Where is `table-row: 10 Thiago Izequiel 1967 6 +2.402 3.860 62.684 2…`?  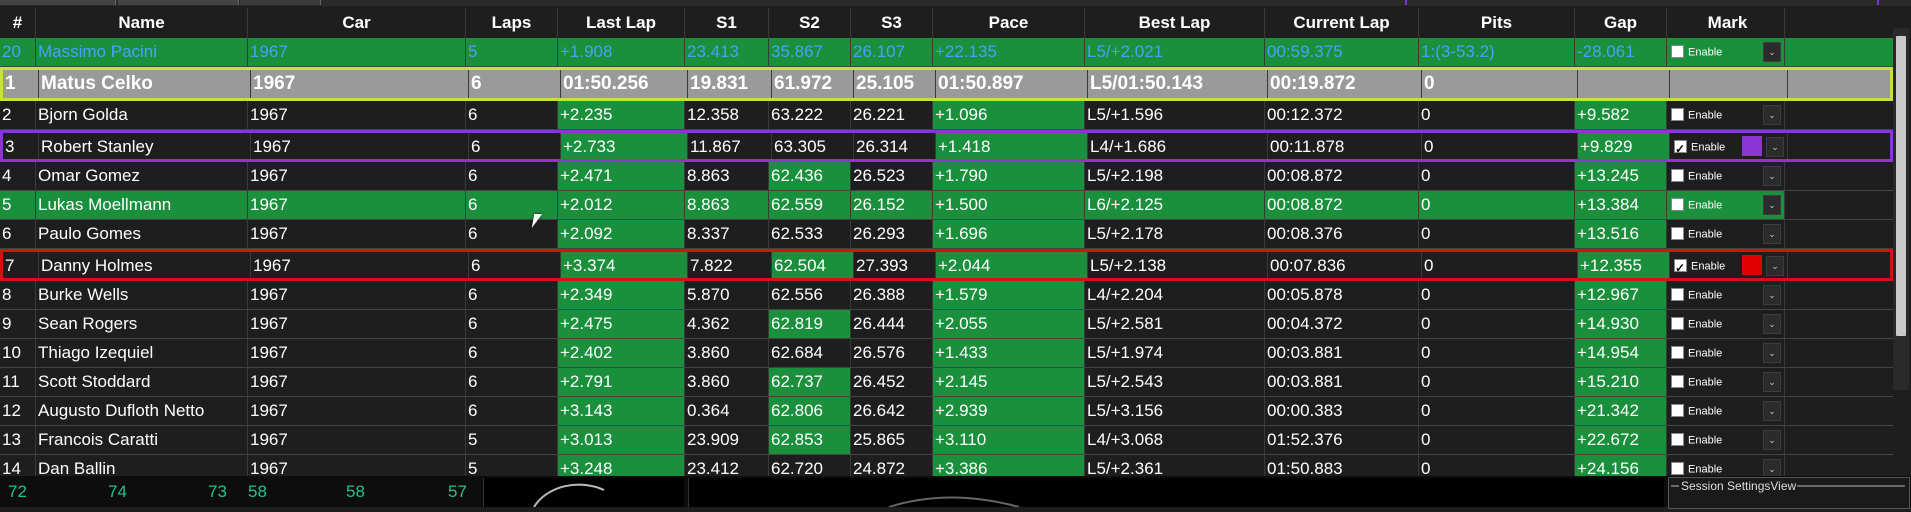 table-row: 10 Thiago Izequiel 1967 6 +2.402 3.860 62.684 2… is located at coordinates (946, 353).